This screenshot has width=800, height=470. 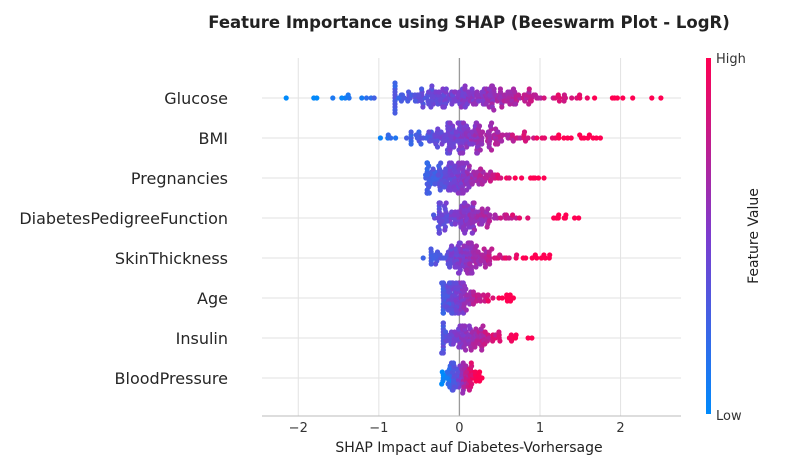 What do you see at coordinates (620, 428) in the screenshot?
I see `x-tick-label: 2` at bounding box center [620, 428].